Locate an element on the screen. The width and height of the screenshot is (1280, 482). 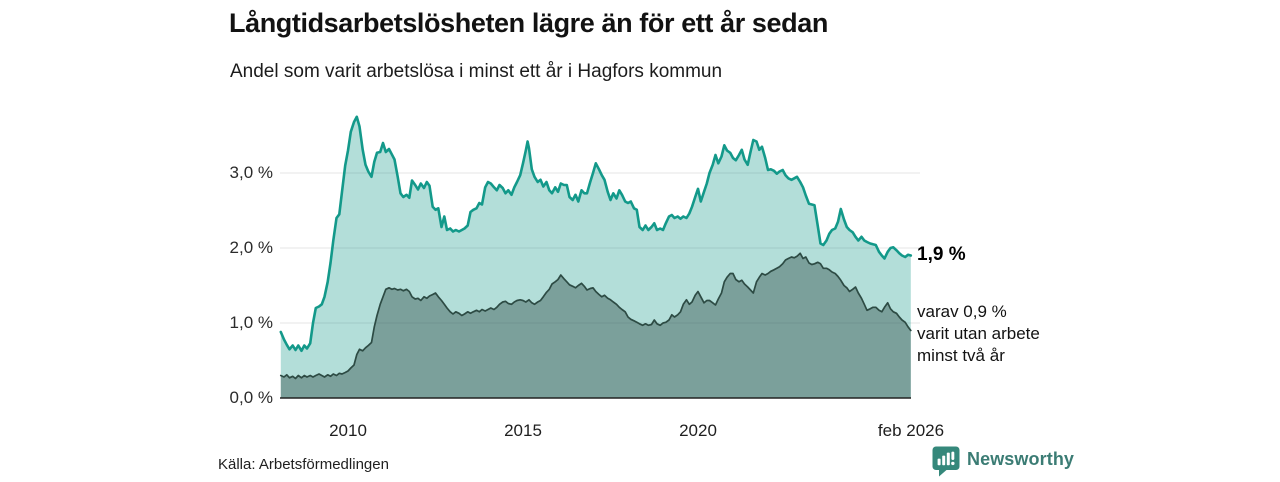
y-axis-tick-label: 1,0 % is located at coordinates (251, 322).